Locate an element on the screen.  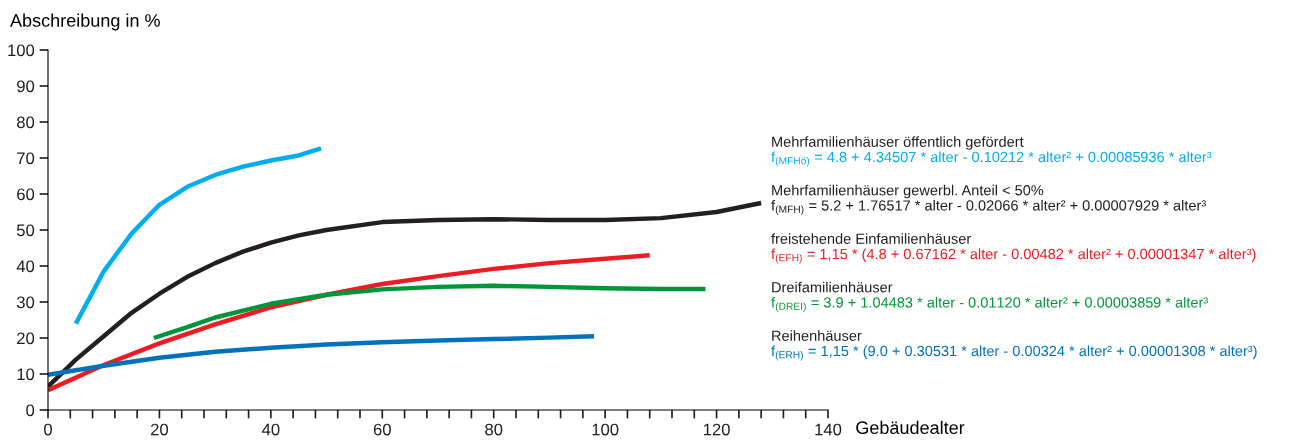
x-tick-label: 20 is located at coordinates (160, 429).